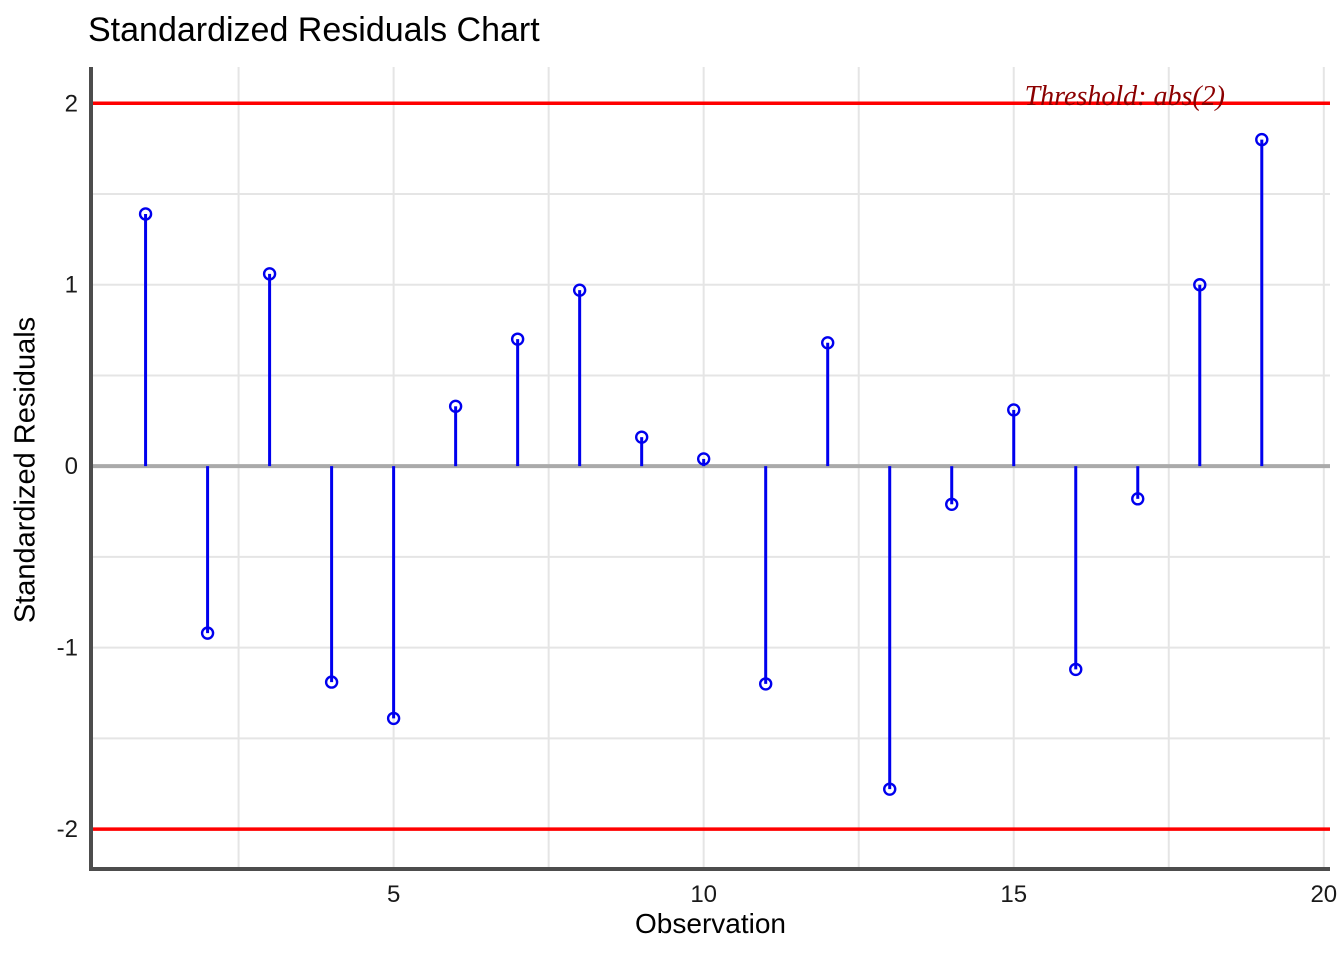 Image resolution: width=1344 pixels, height=960 pixels. What do you see at coordinates (1323, 894) in the screenshot?
I see `x-tick-label: 20` at bounding box center [1323, 894].